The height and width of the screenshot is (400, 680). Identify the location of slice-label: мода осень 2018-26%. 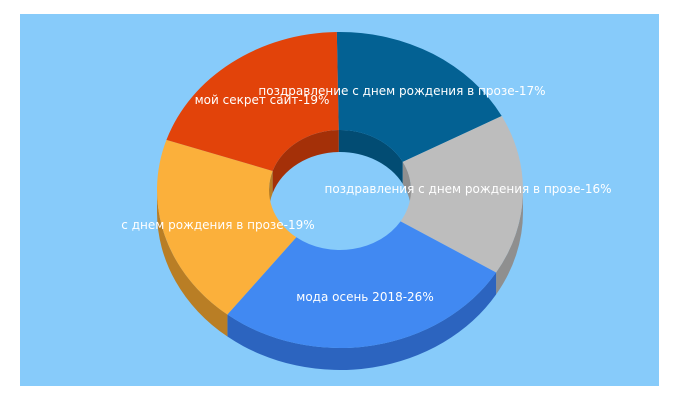
(364, 297).